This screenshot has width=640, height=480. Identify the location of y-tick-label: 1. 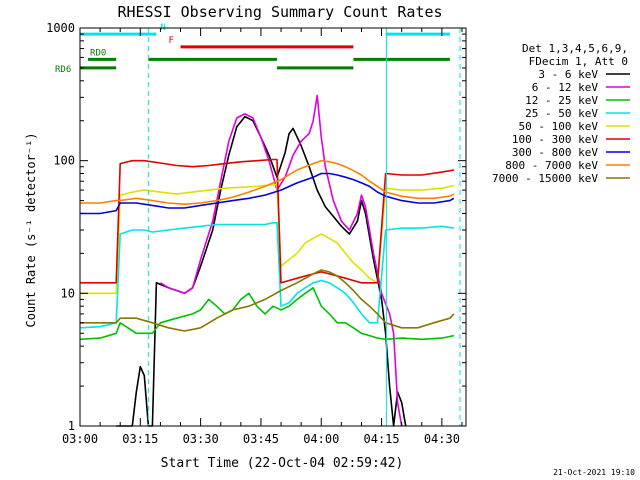
(71, 426).